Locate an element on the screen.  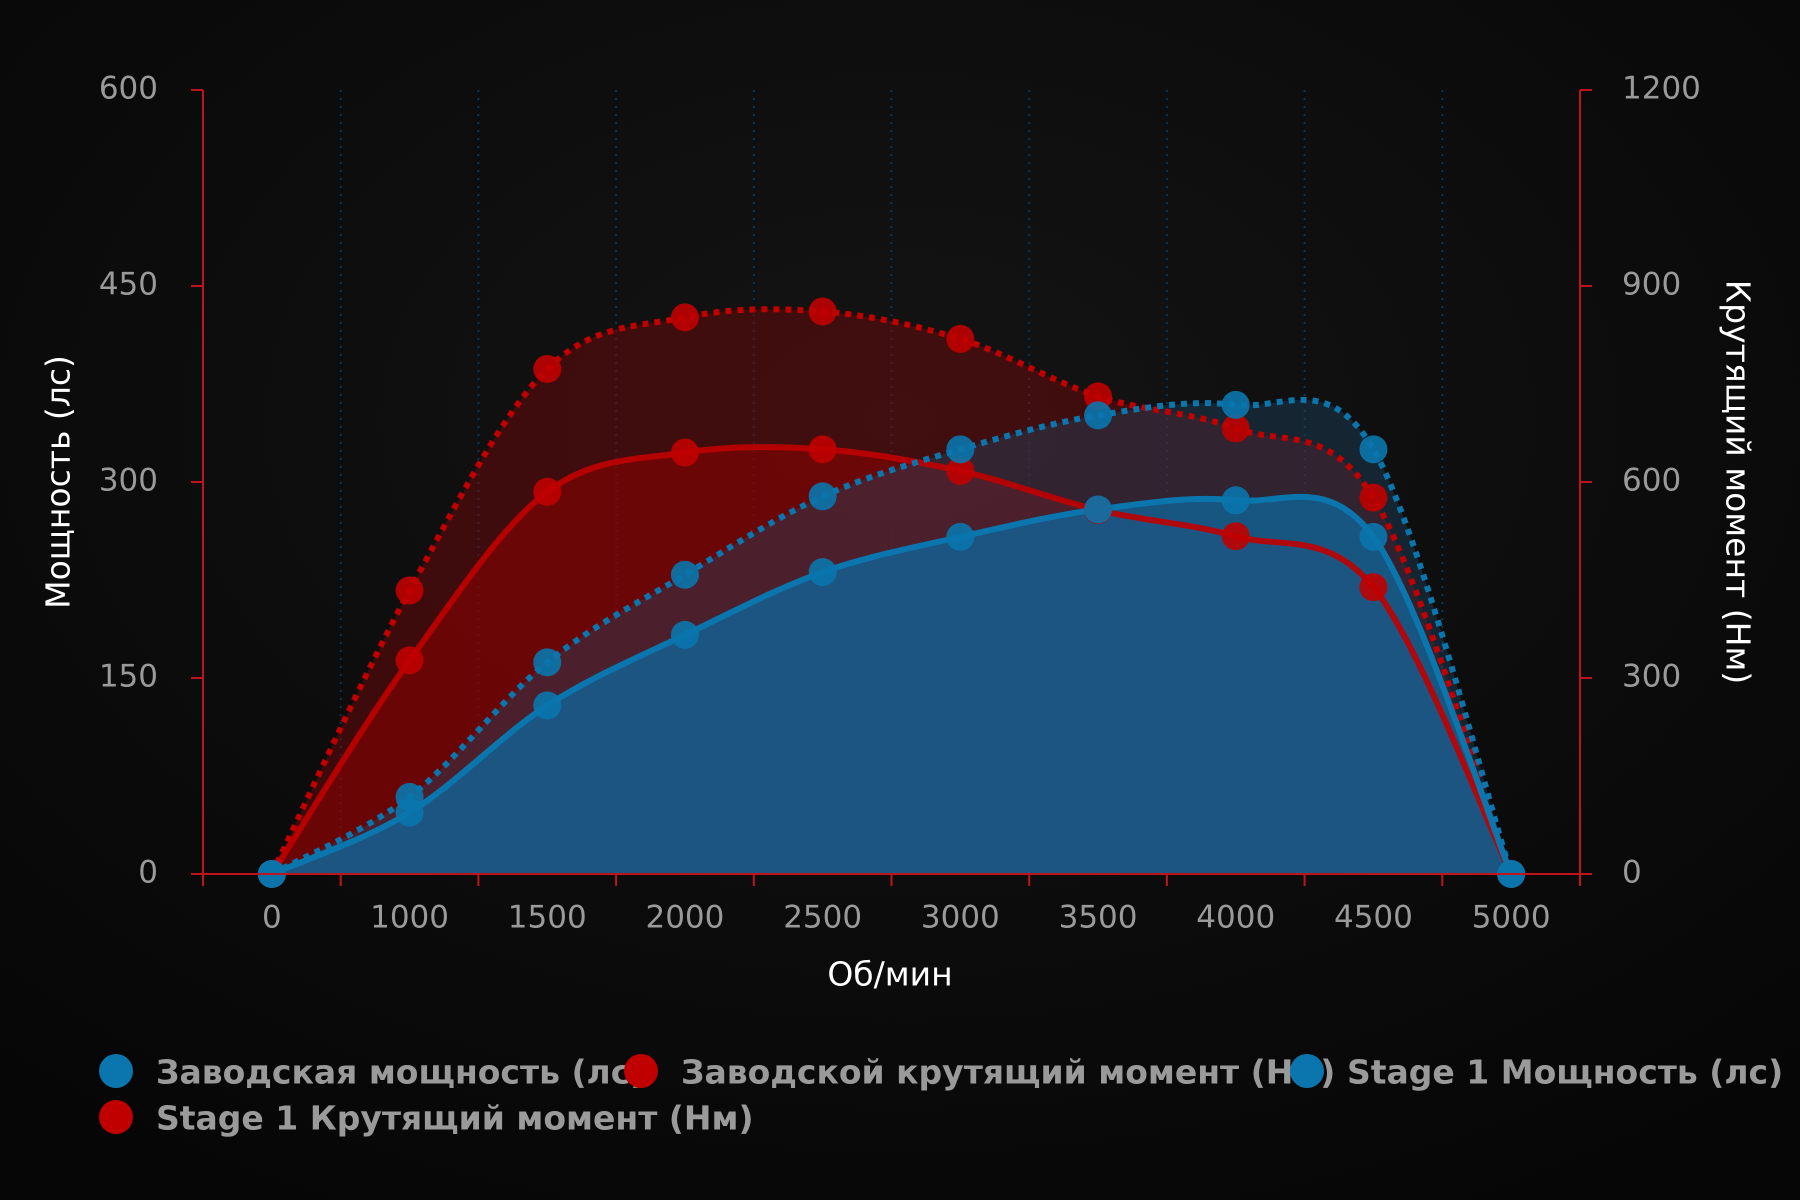
y2-tick-label: 0 is located at coordinates (1632, 873).